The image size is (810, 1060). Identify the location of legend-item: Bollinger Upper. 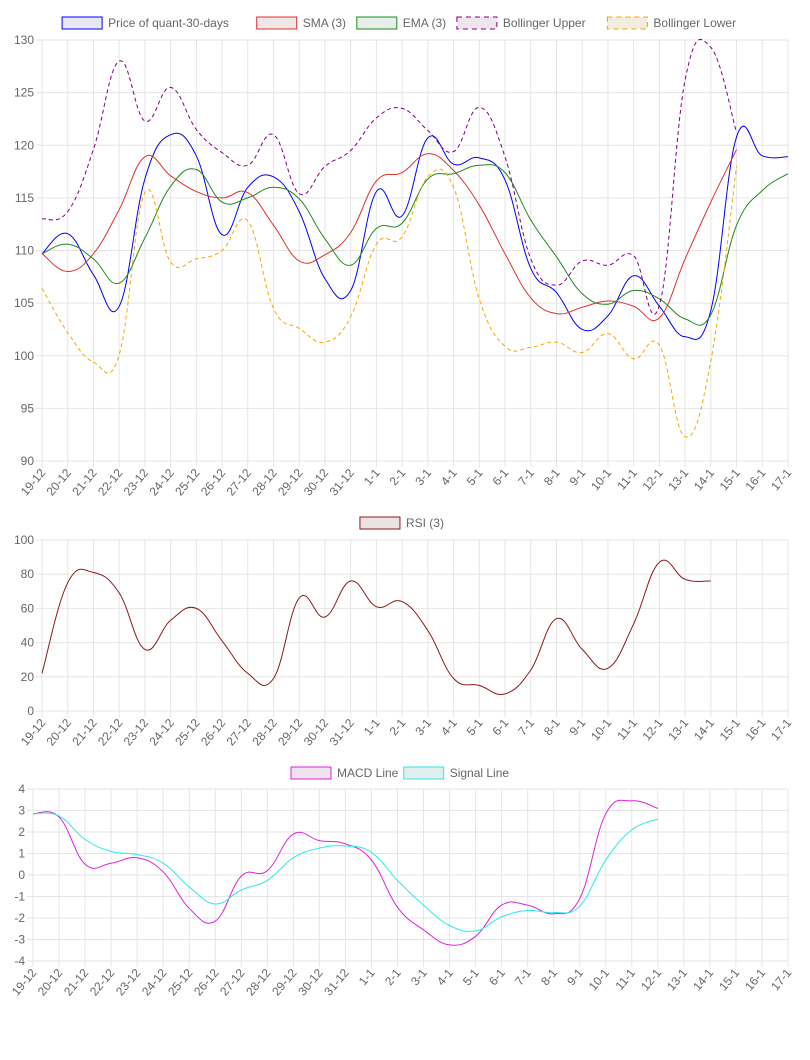
(521, 23).